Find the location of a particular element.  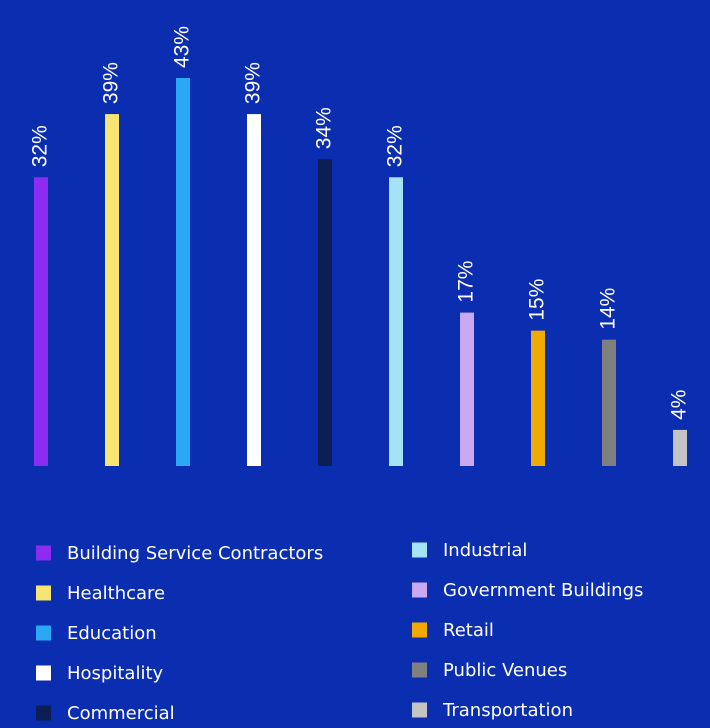

legend-label: Transportation is located at coordinates (507, 710).